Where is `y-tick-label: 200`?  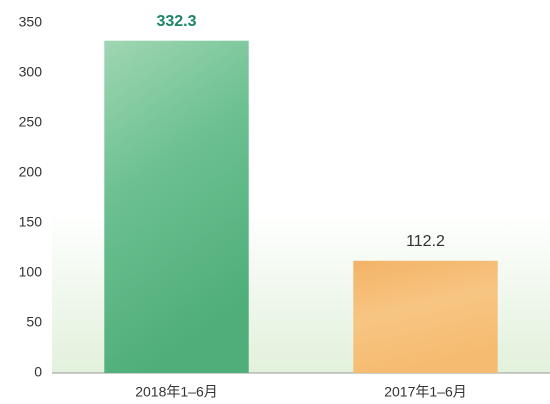 y-tick-label: 200 is located at coordinates (31, 172).